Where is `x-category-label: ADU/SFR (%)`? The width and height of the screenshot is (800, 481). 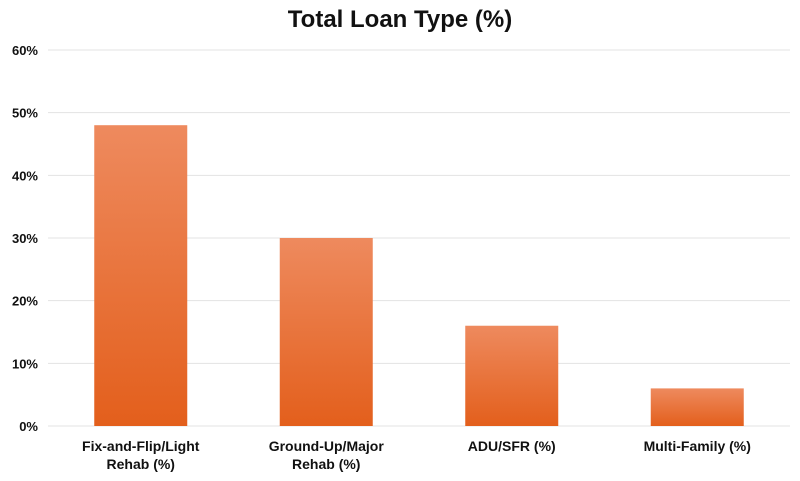 x-category-label: ADU/SFR (%) is located at coordinates (512, 446).